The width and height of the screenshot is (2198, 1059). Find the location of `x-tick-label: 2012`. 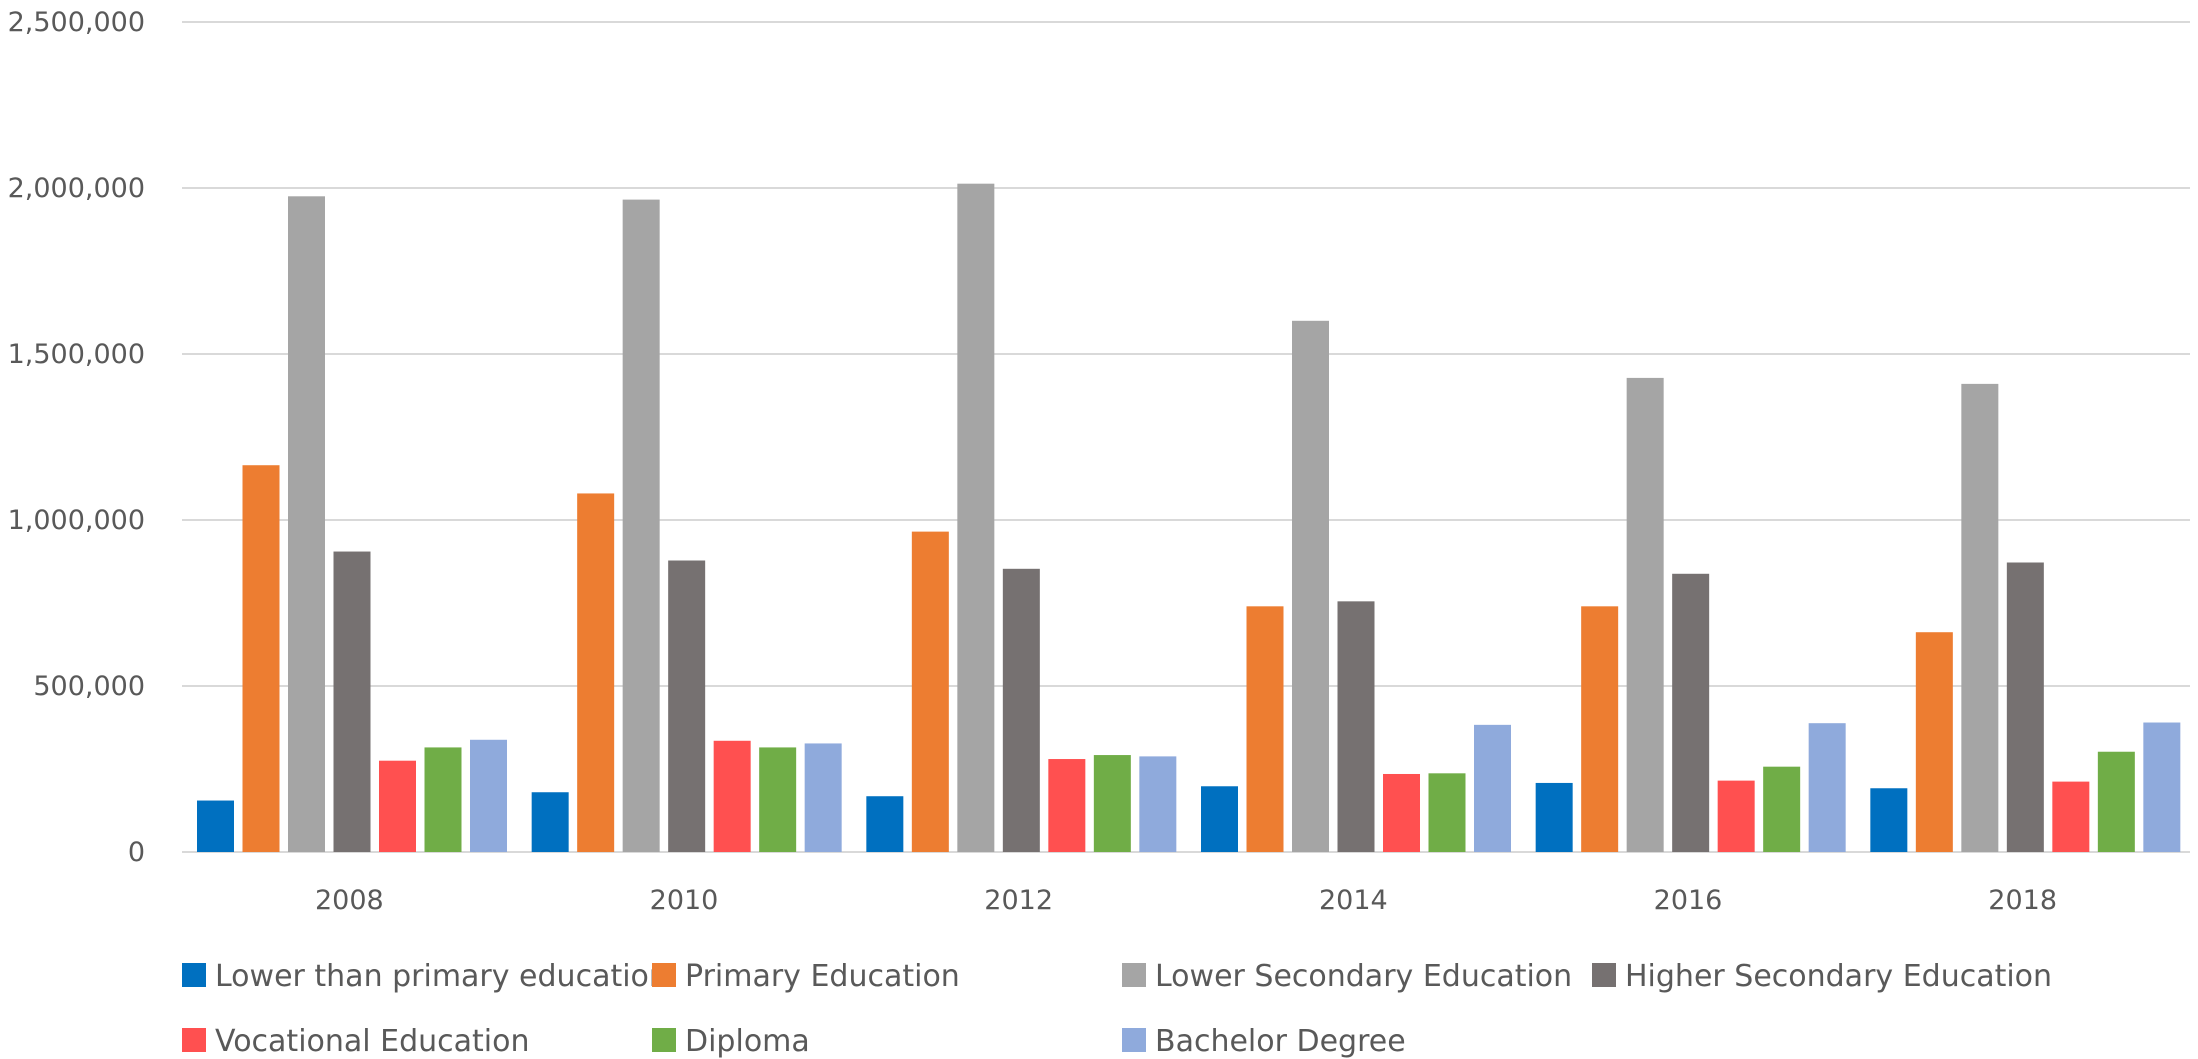

x-tick-label: 2012 is located at coordinates (1018, 900).